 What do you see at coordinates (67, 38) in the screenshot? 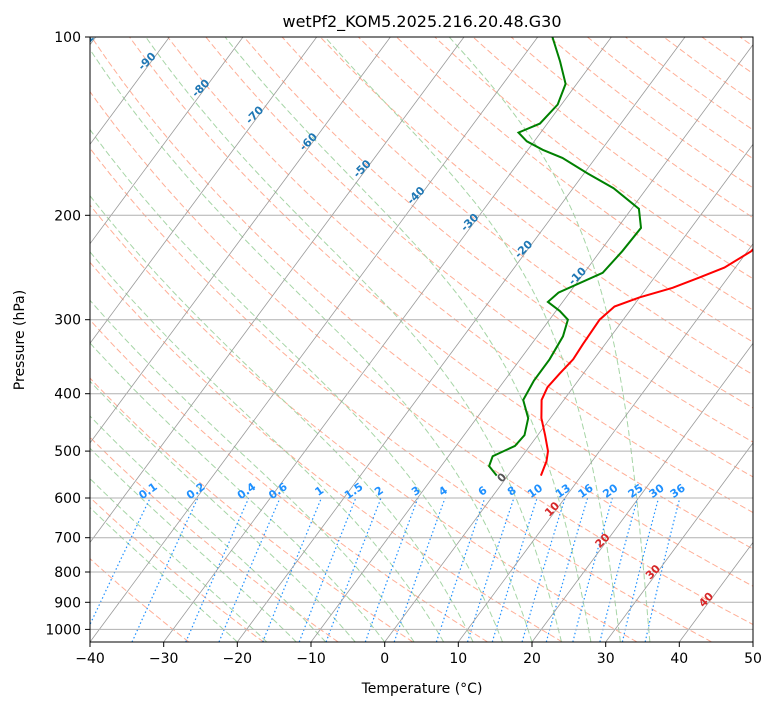
I see `y-tick-label: 100` at bounding box center [67, 38].